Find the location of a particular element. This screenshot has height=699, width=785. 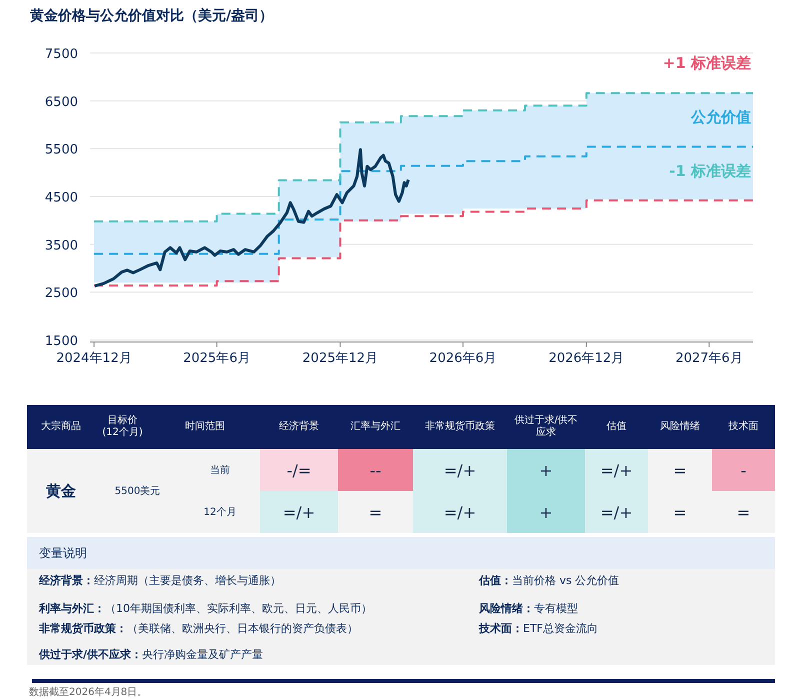

text: 技术面：ETF总资金流向 is located at coordinates (538, 628).